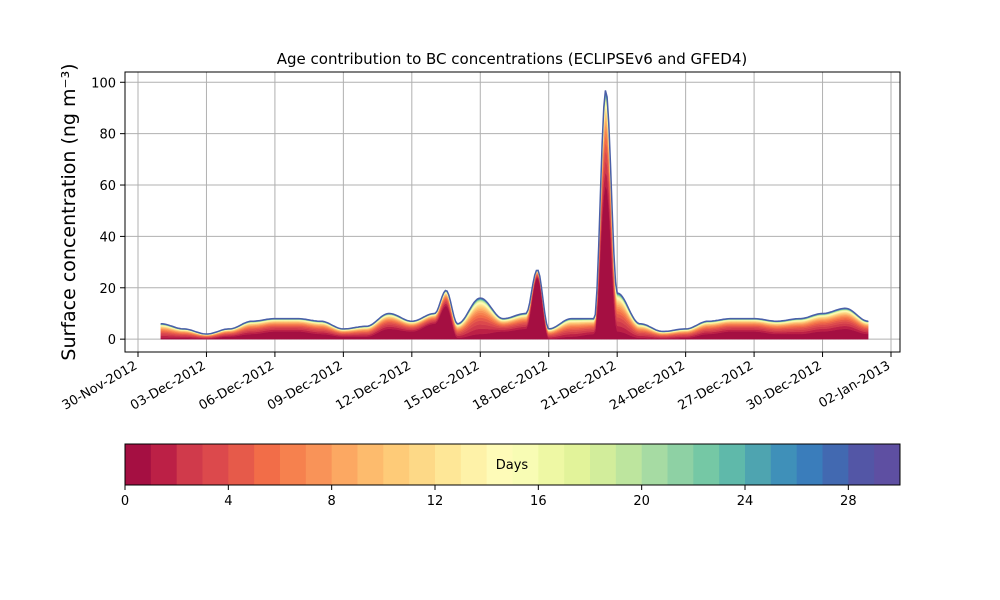 This screenshot has height=600, width=1000. Describe the element at coordinates (112, 340) in the screenshot. I see `y-tick-label: 0` at that location.